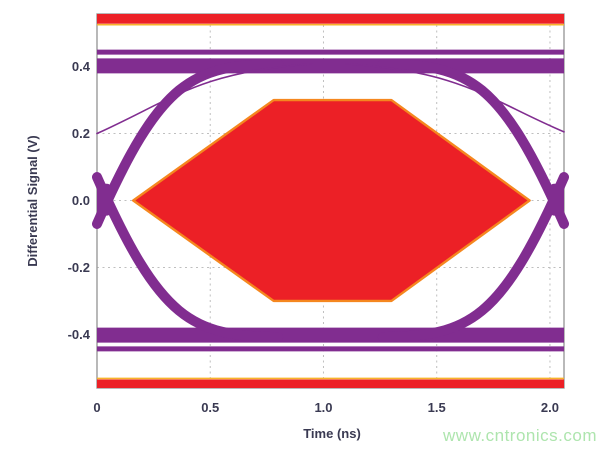 Image resolution: width=604 pixels, height=449 pixels. Describe the element at coordinates (81, 133) in the screenshot. I see `y-tick-label: 0.2` at that location.